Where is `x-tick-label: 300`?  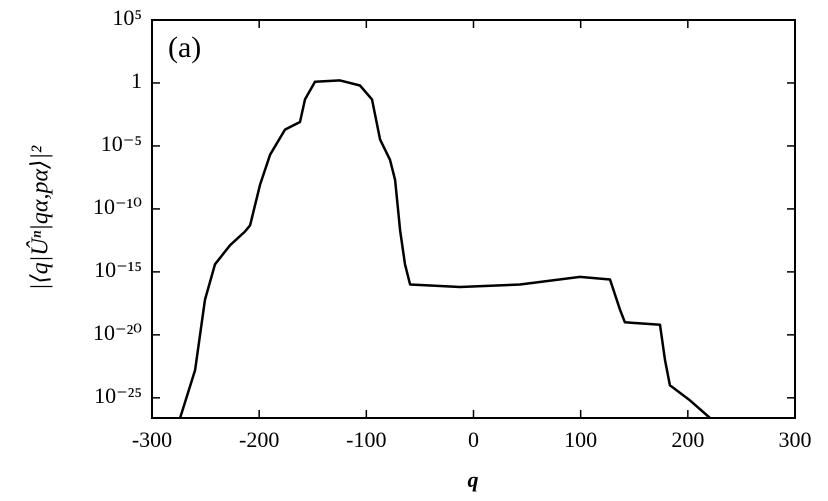 x-tick-label: 300 is located at coordinates (795, 439).